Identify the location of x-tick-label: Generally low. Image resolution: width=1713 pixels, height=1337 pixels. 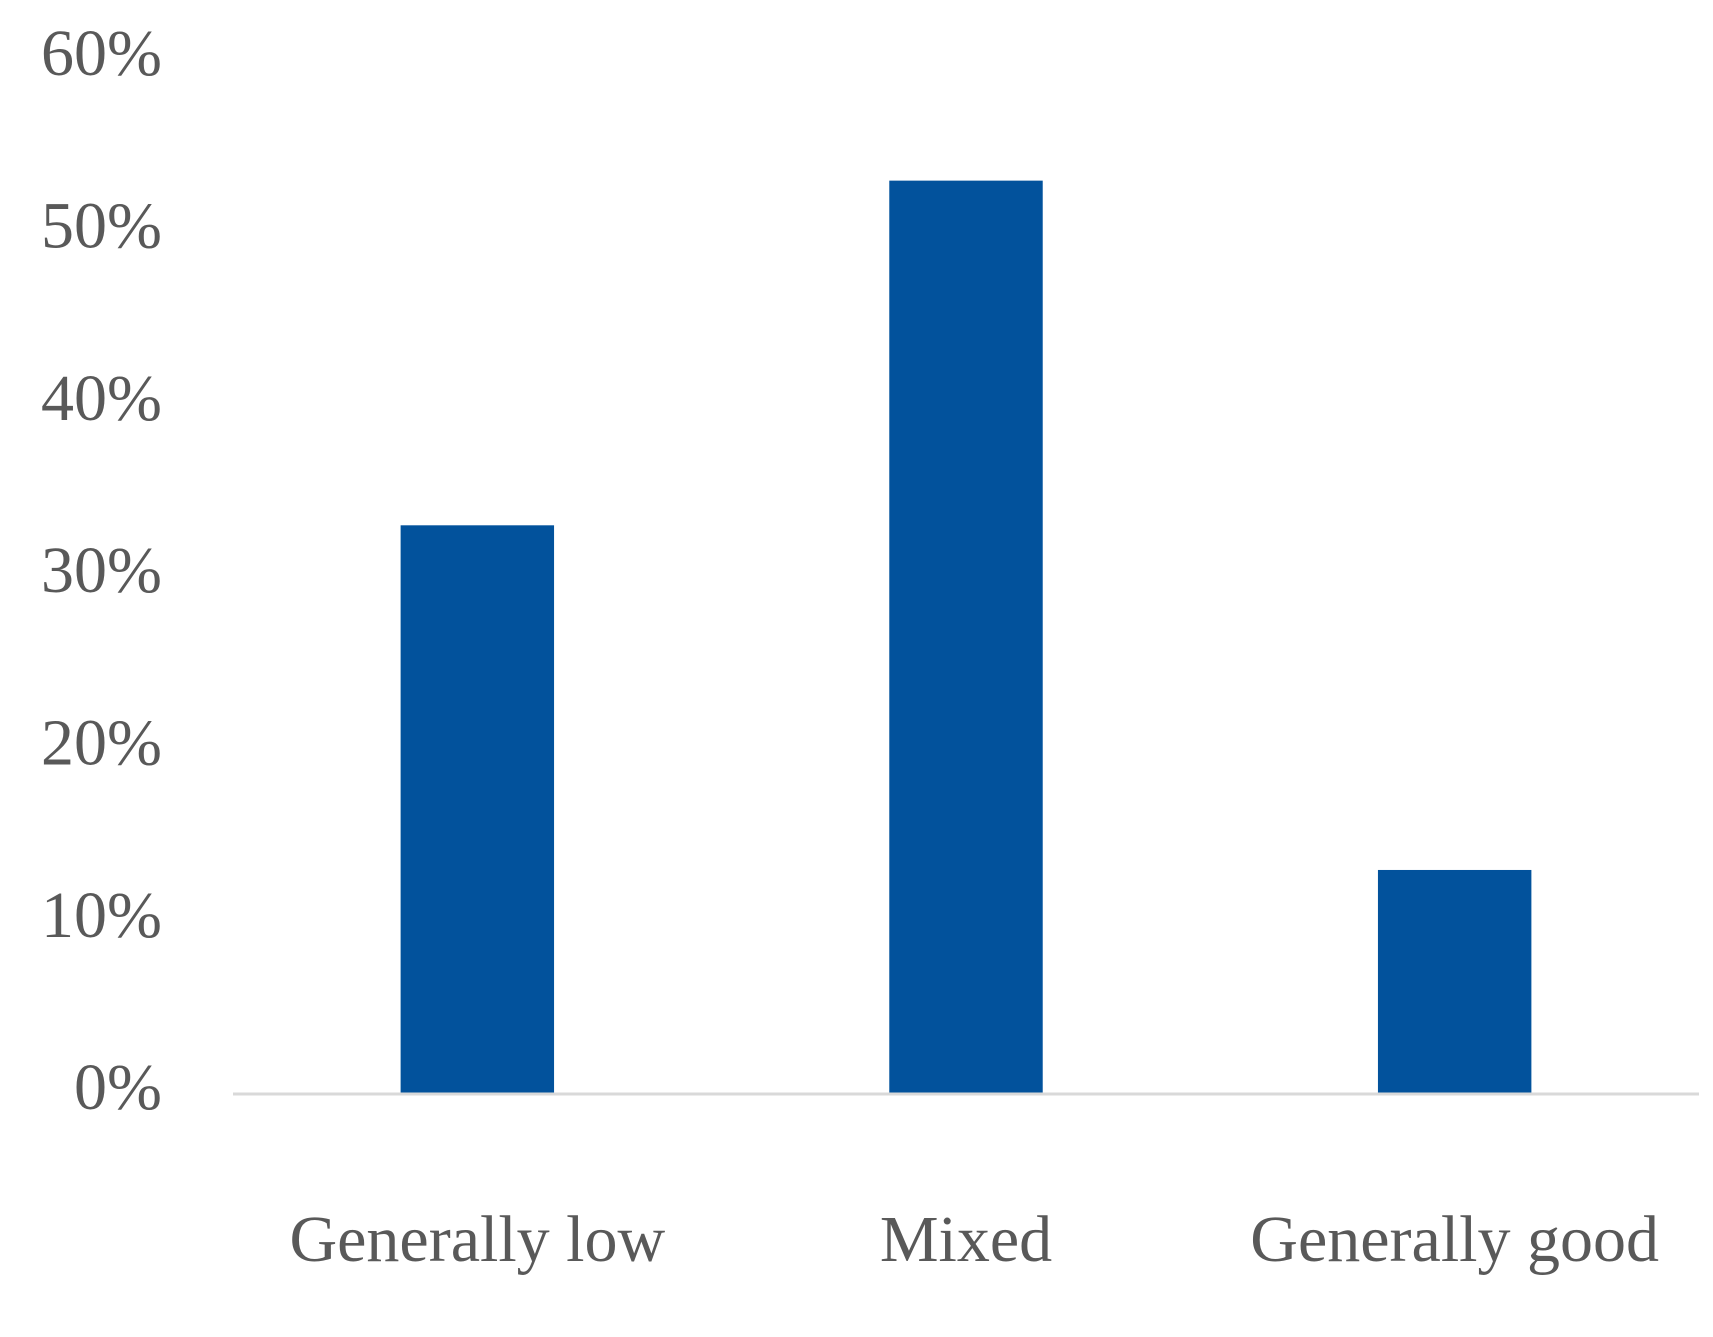
(477, 1239).